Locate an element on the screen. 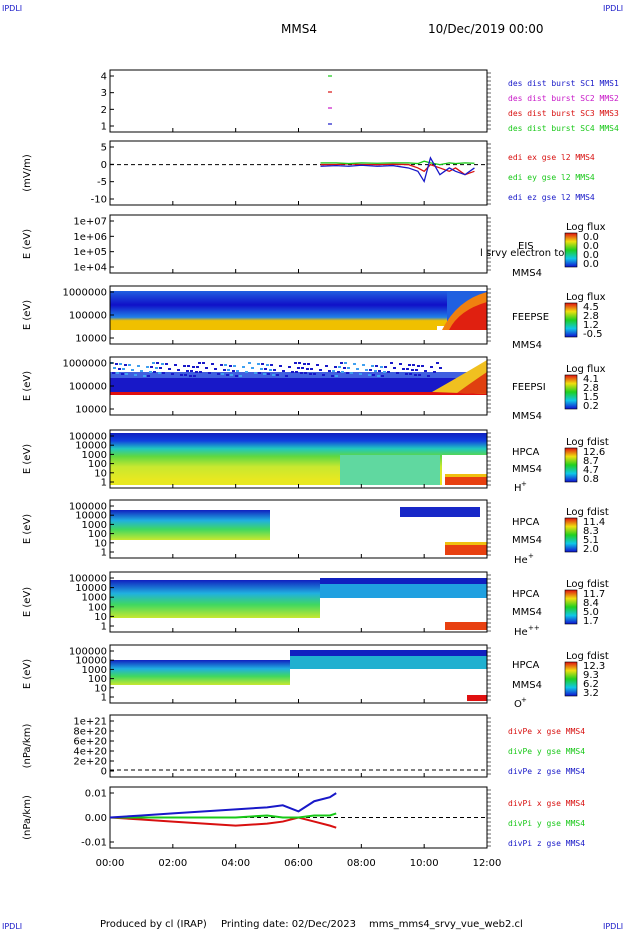 The width and height of the screenshot is (630, 934). feepse-colorbar is located at coordinates (571, 320).